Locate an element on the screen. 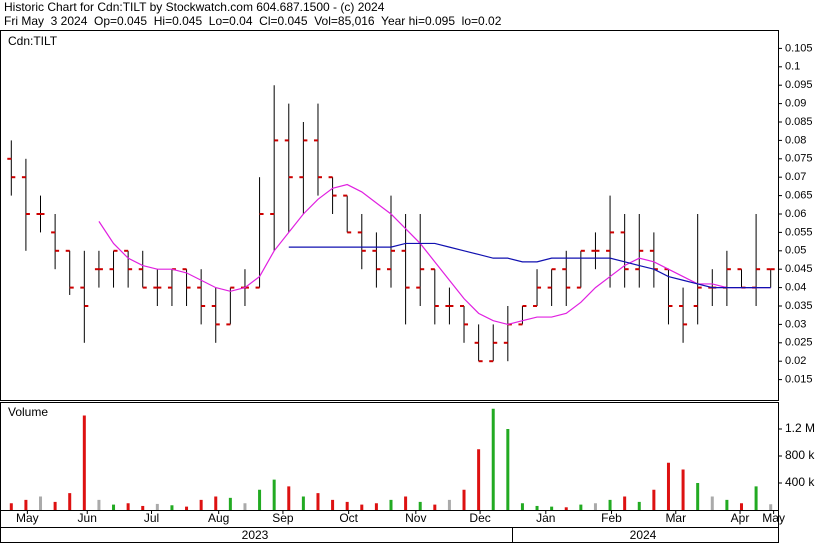  y-tick-label: 1.2 M is located at coordinates (800, 428).